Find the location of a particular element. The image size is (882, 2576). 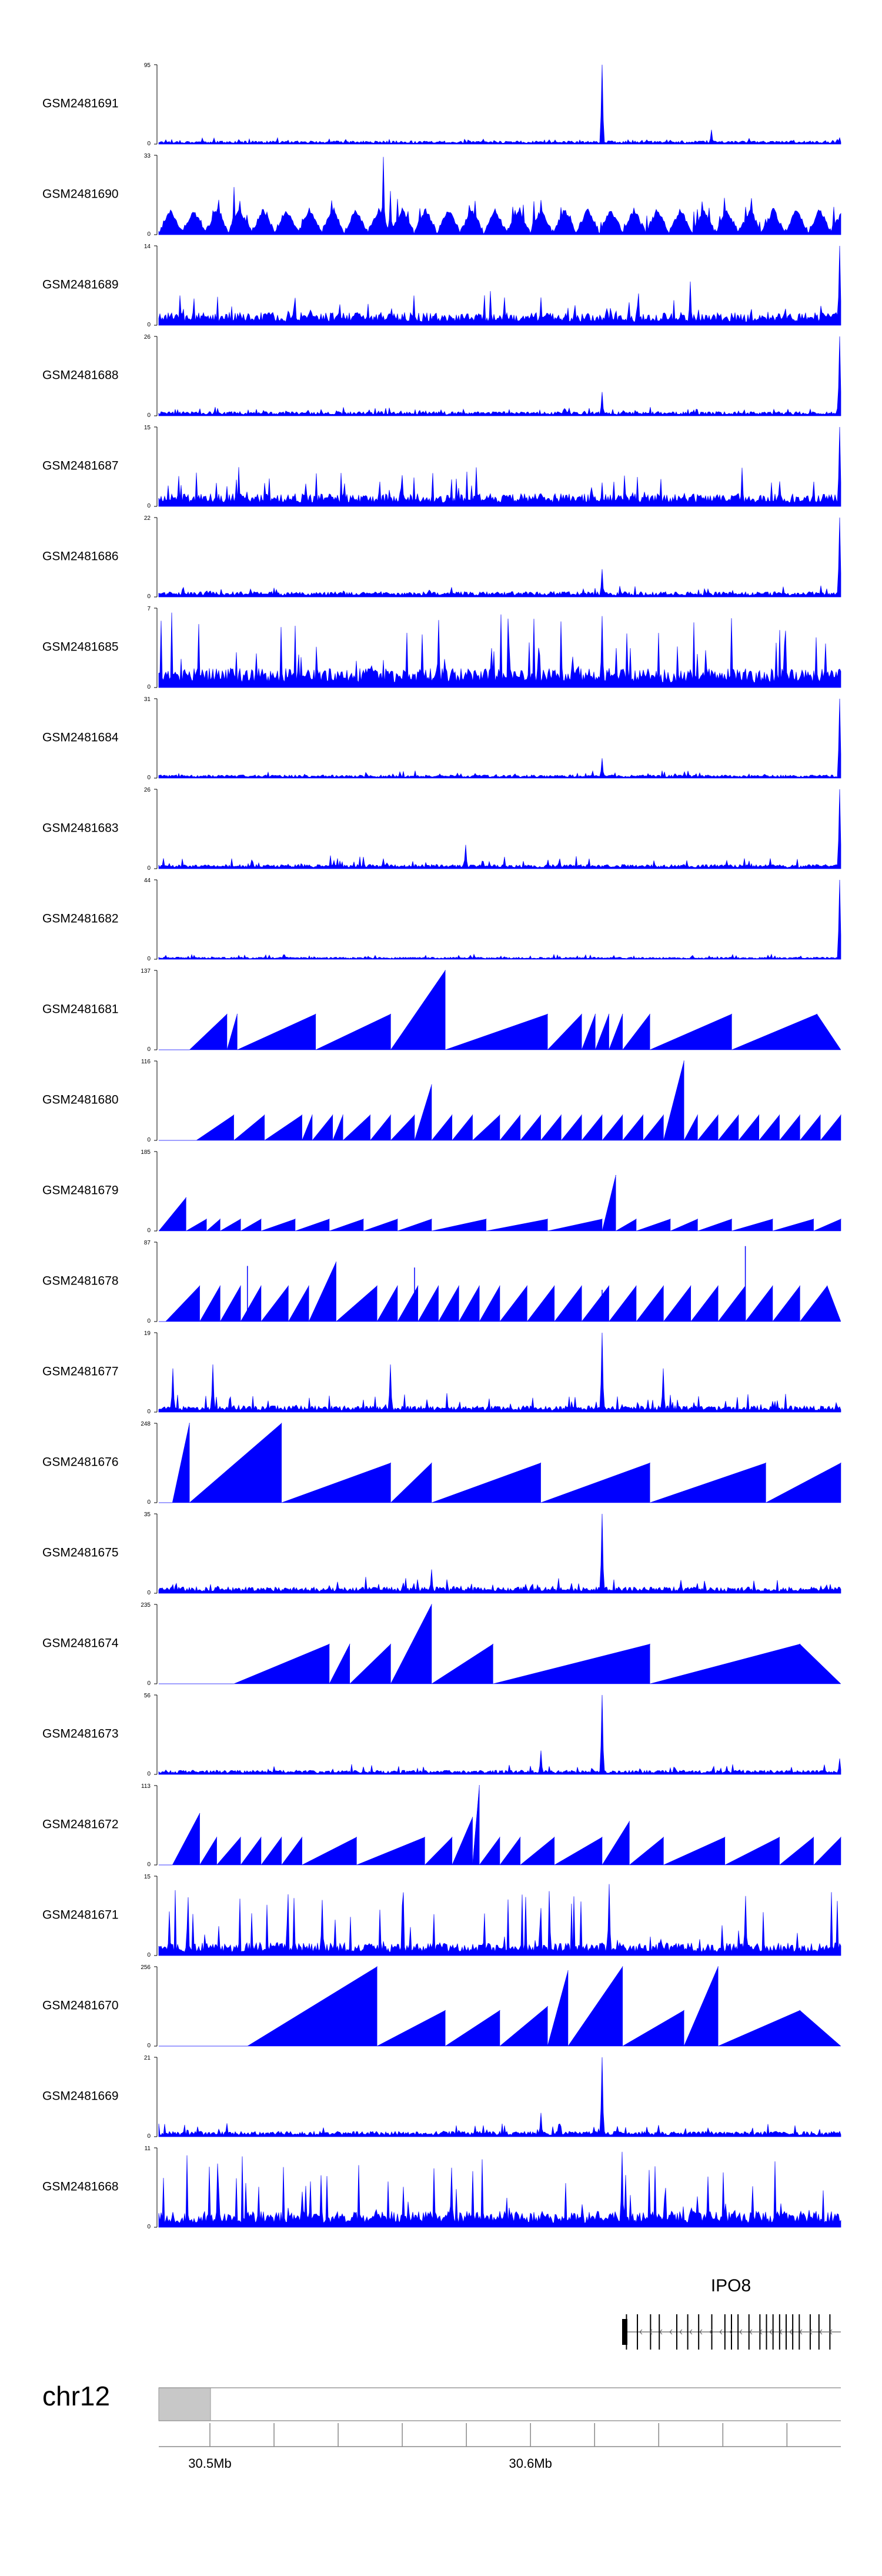

y-max-label: 15 is located at coordinates (147, 428).